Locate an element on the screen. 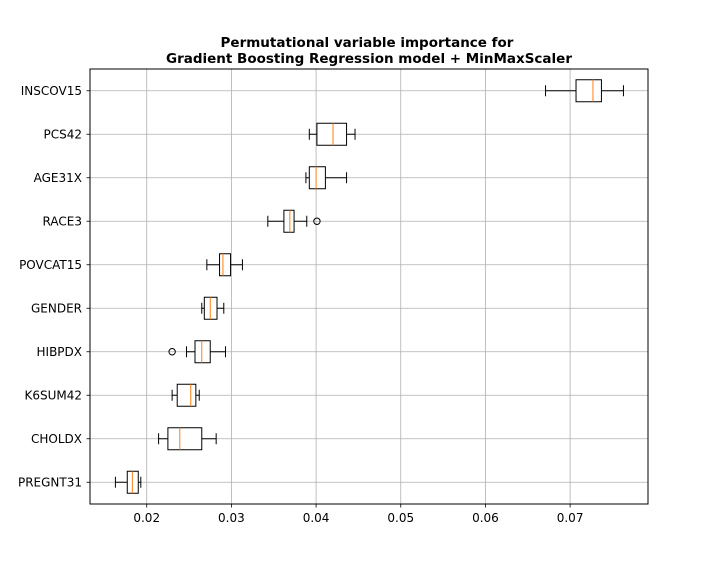 Image resolution: width=720 pixels, height=580 pixels. x-tick-label: 0.04 is located at coordinates (316, 518).